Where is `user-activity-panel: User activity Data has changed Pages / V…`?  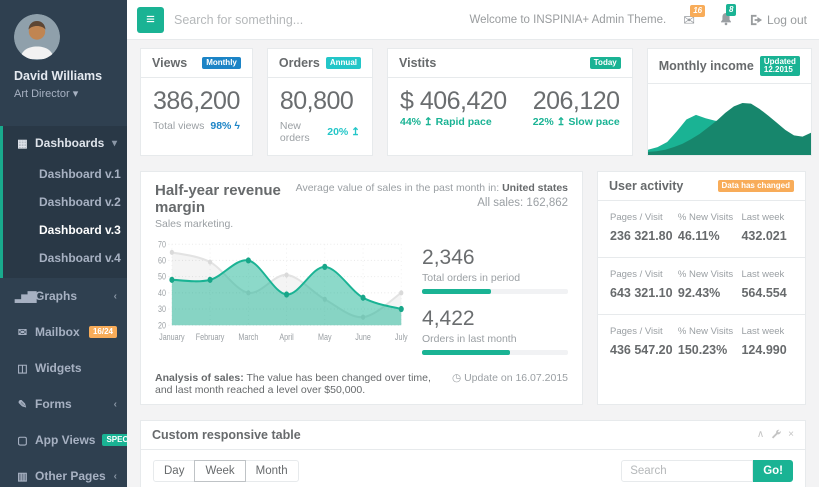
user-activity-panel: User activity Data has changed Pages / V… is located at coordinates (701, 288).